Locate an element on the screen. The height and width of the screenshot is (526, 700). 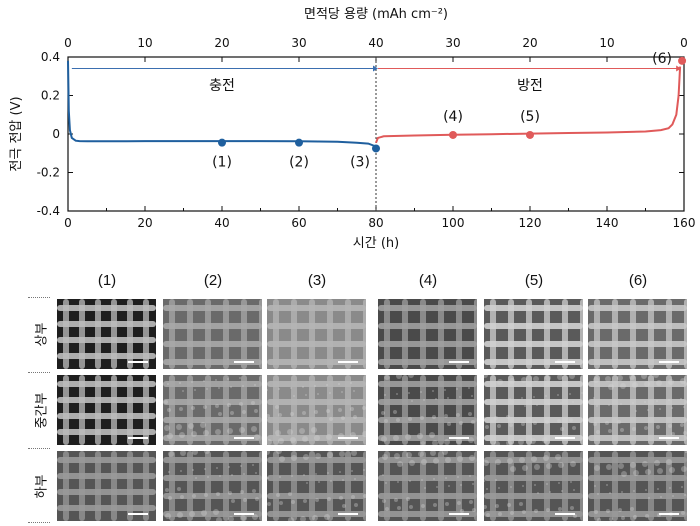
y-axis-title: 전극 전압 (V) is located at coordinates (16, 133).